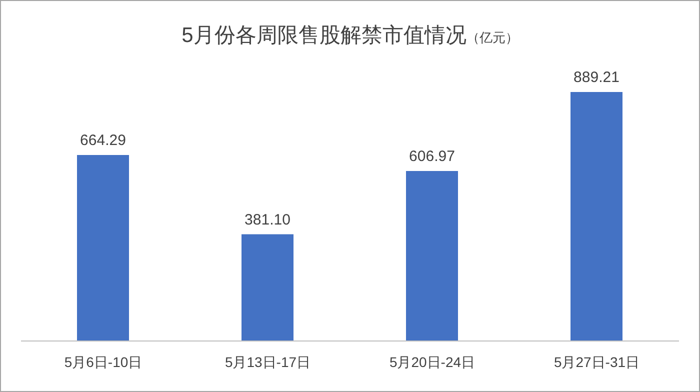  I want to click on data-label: 889.21, so click(597, 77).